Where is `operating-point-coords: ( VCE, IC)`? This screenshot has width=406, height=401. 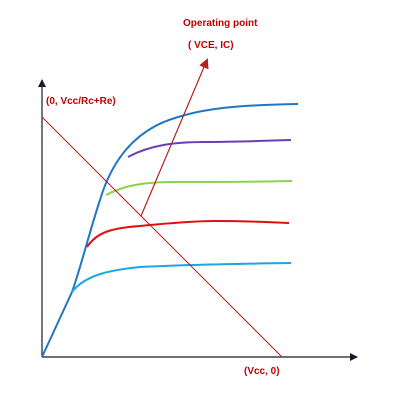 operating-point-coords: ( VCE, IC) is located at coordinates (211, 45).